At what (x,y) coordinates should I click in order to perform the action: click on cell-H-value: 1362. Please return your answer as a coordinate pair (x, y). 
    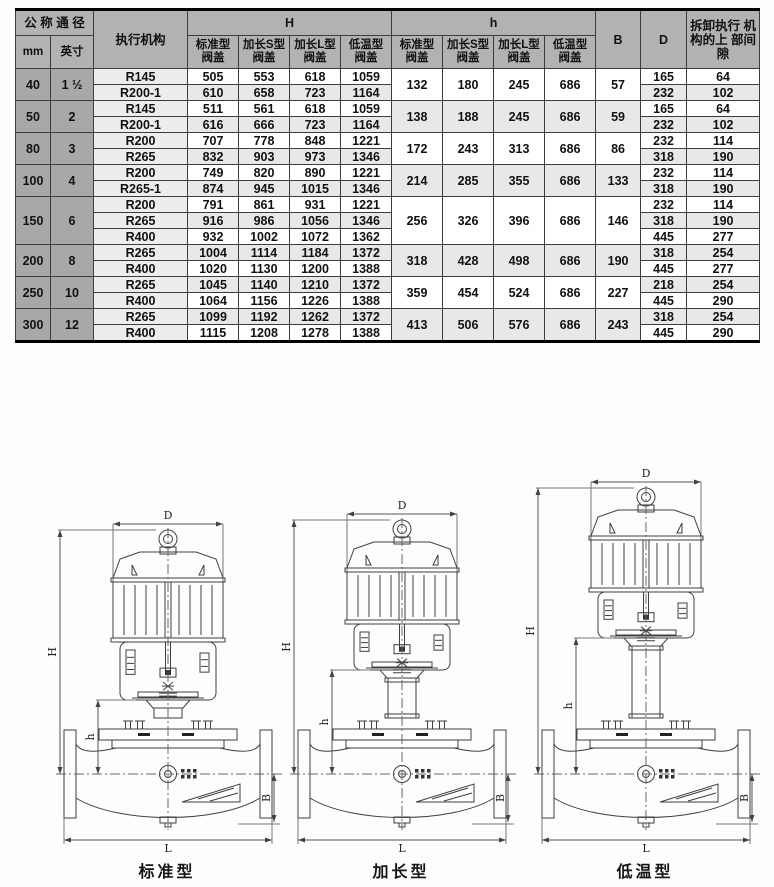
    Looking at the image, I should click on (366, 236).